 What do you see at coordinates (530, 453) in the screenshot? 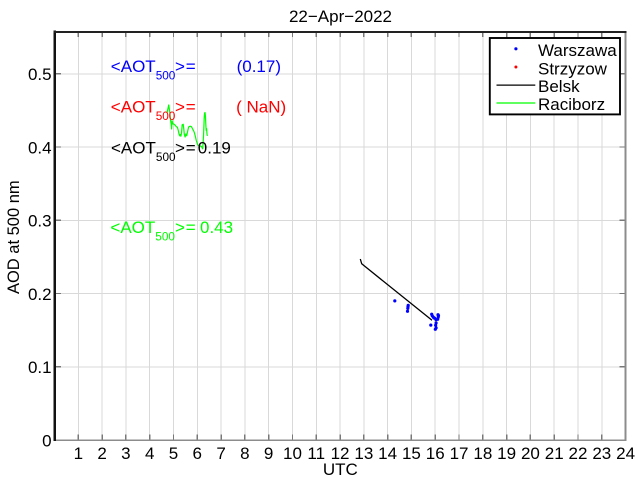
I see `svg-text: 20` at bounding box center [530, 453].